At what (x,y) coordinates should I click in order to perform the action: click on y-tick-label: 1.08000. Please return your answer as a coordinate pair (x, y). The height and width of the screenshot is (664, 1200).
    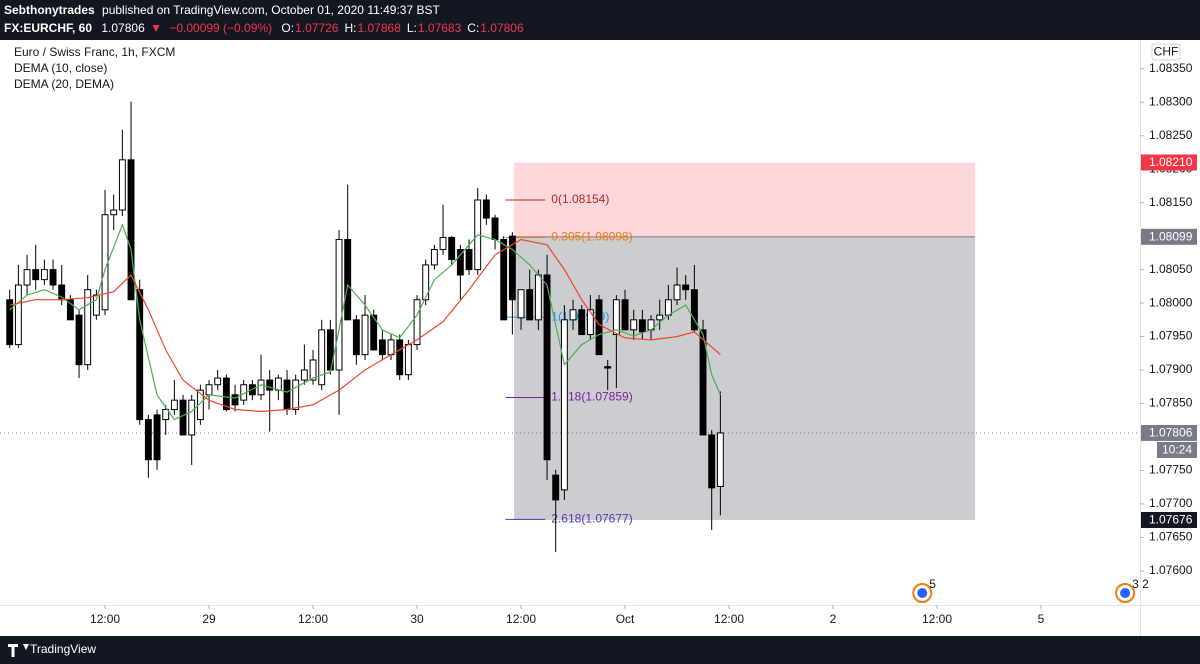
    Looking at the image, I should click on (1171, 302).